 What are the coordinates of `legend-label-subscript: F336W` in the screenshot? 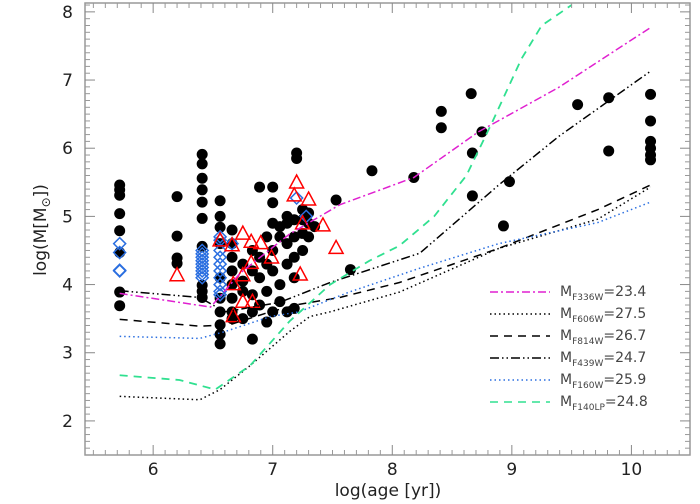 It's located at (587, 298).